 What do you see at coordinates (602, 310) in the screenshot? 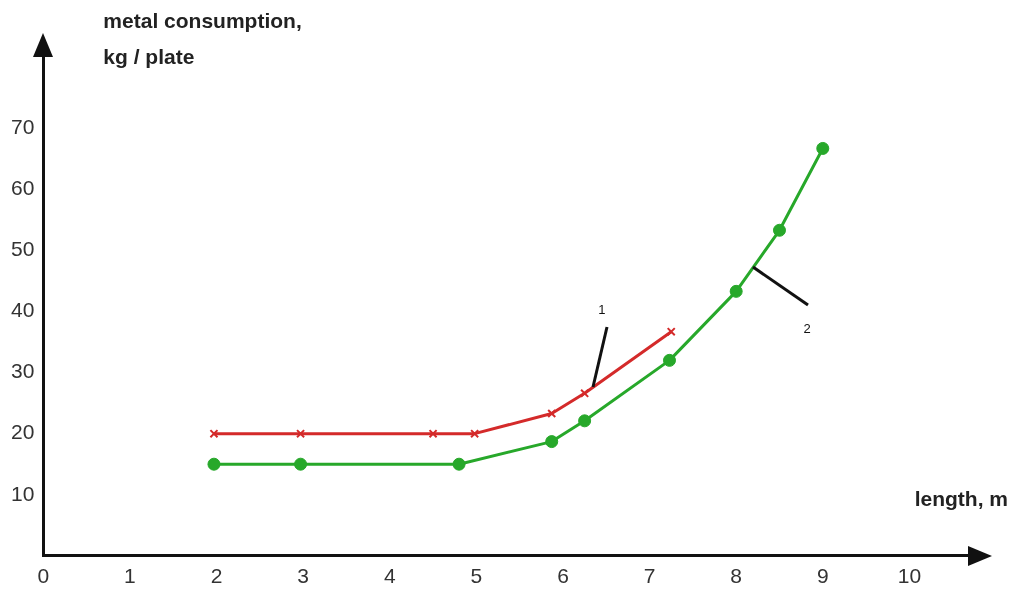
I see `annotation: 1` at bounding box center [602, 310].